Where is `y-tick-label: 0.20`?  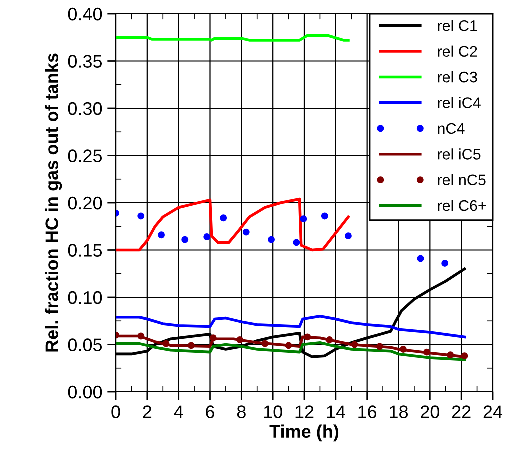
y-tick-label: 0.20 is located at coordinates (85, 203).